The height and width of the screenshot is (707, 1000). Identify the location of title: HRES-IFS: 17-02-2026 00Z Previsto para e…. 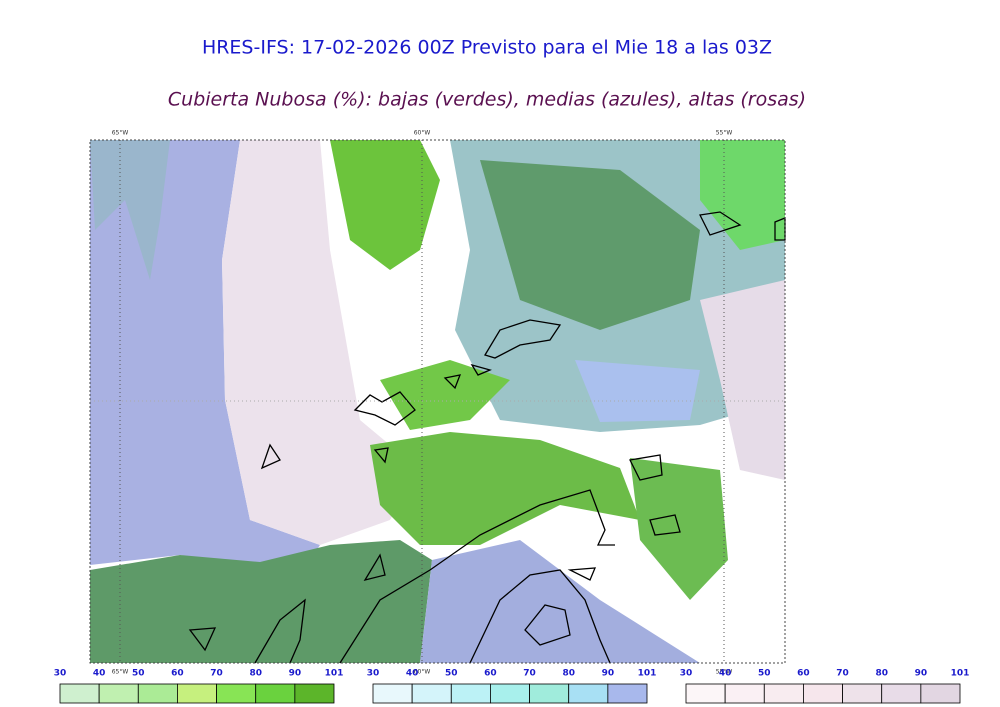
(487, 48).